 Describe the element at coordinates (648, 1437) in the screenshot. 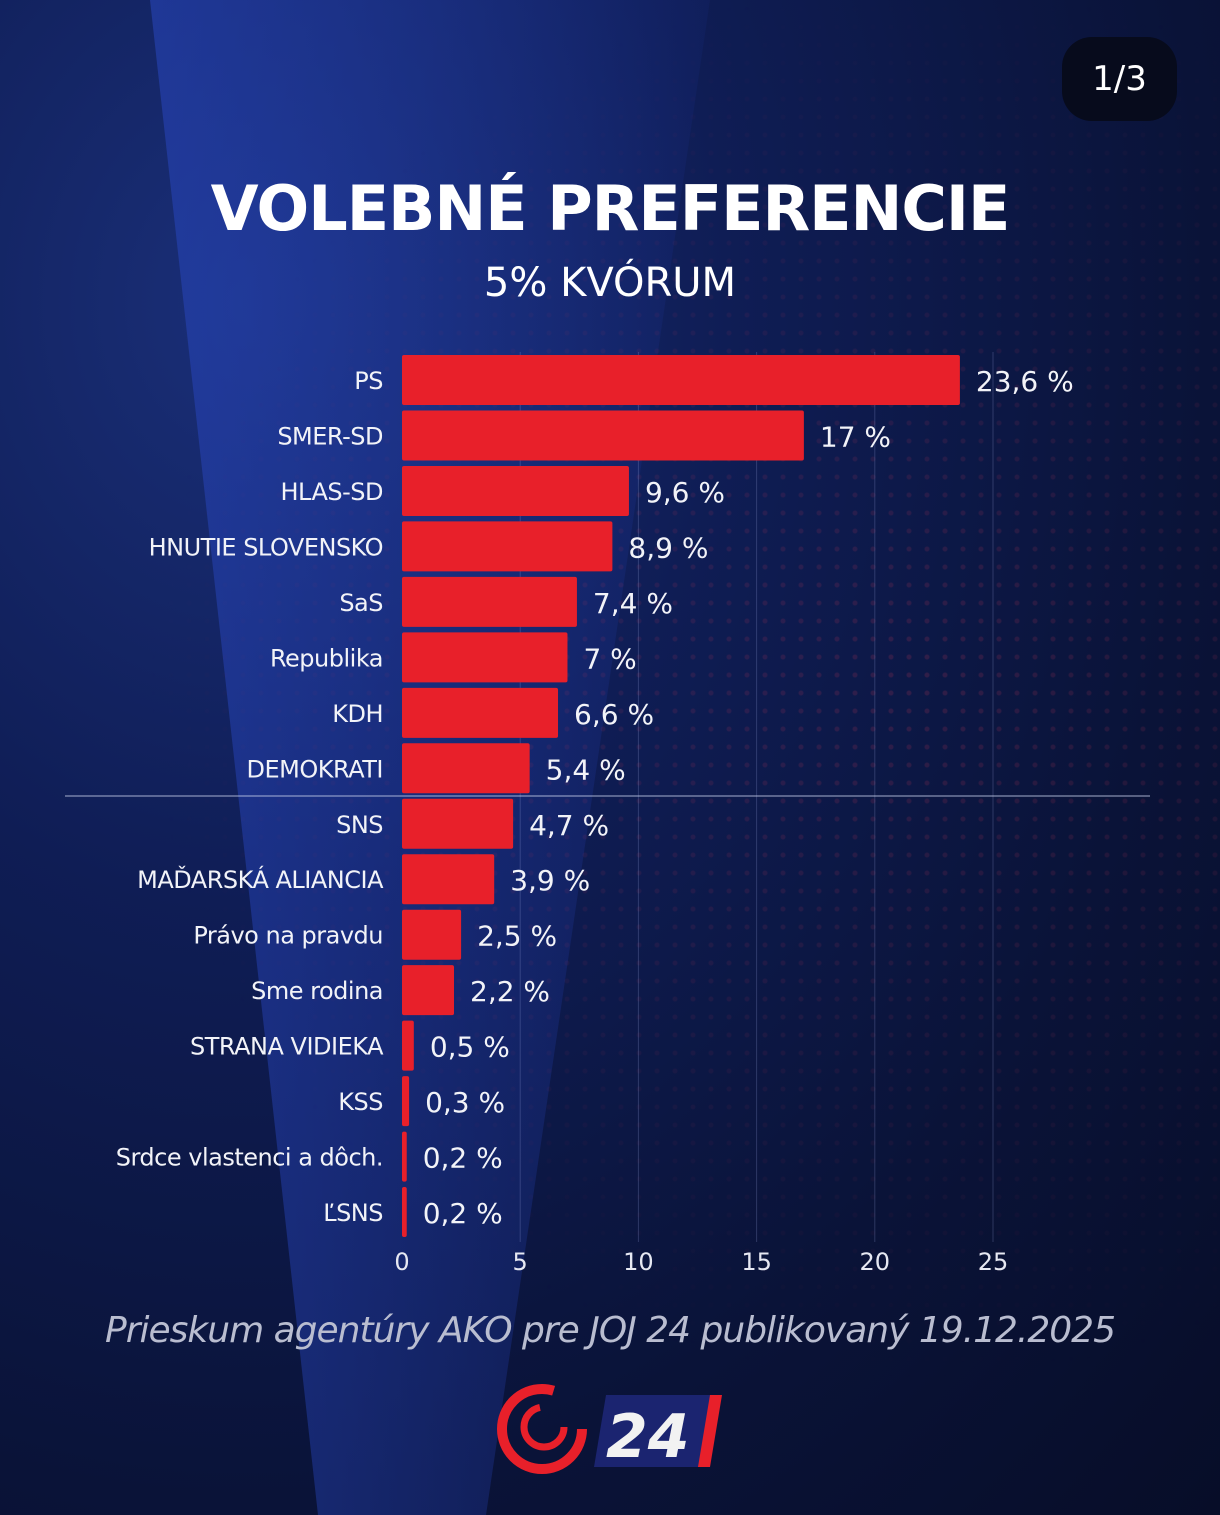

I see `logo-text: 24` at that location.